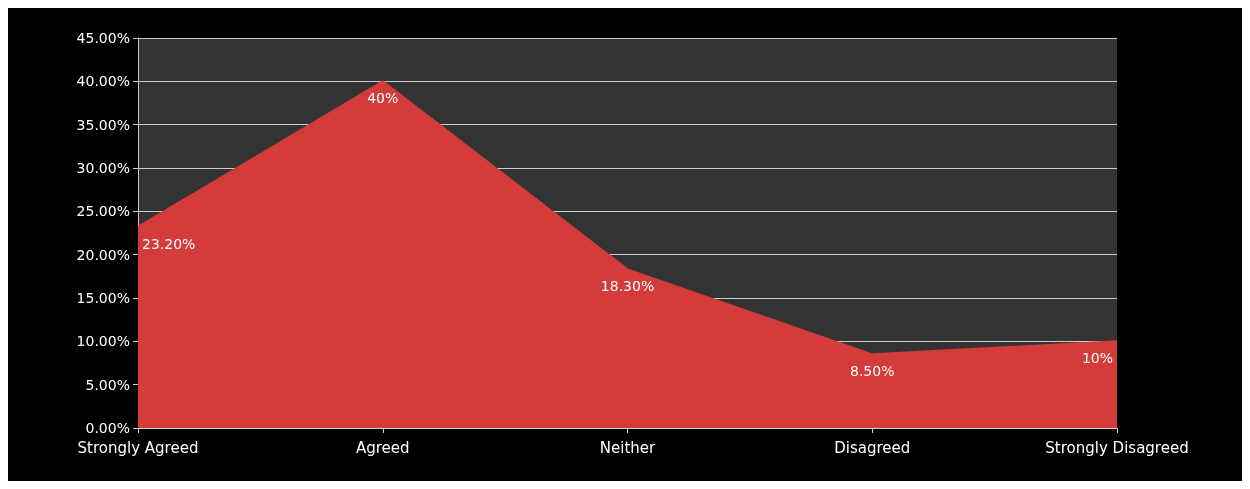  What do you see at coordinates (103, 341) in the screenshot?
I see `y-tick-label: 10.00%` at bounding box center [103, 341].